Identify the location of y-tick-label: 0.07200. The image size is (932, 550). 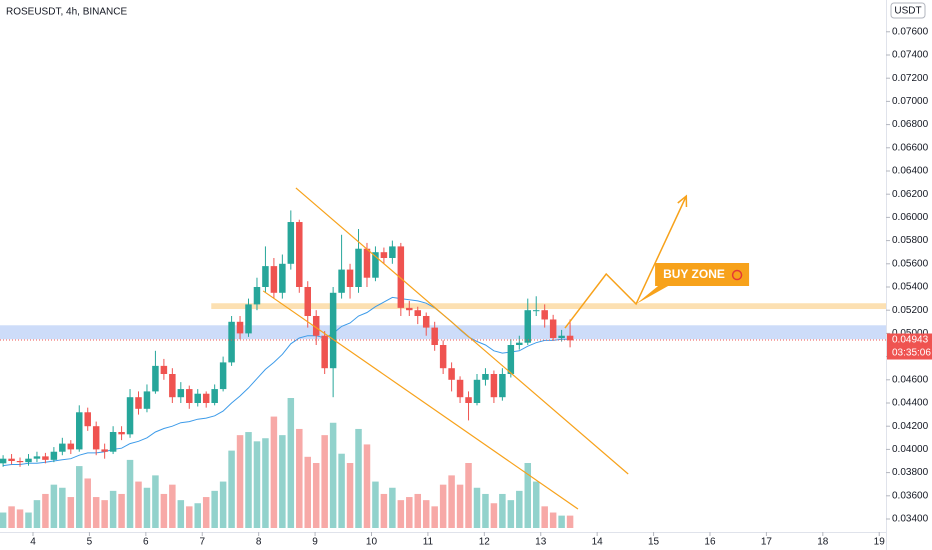
(910, 78).